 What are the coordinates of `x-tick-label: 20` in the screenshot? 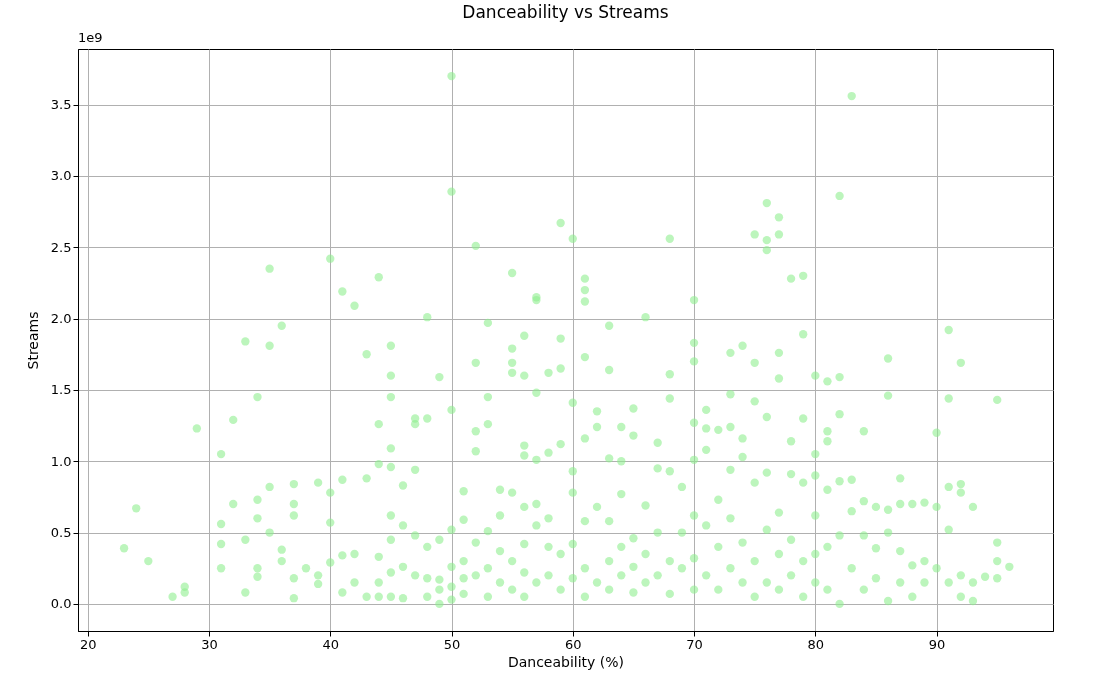 It's located at (88, 644).